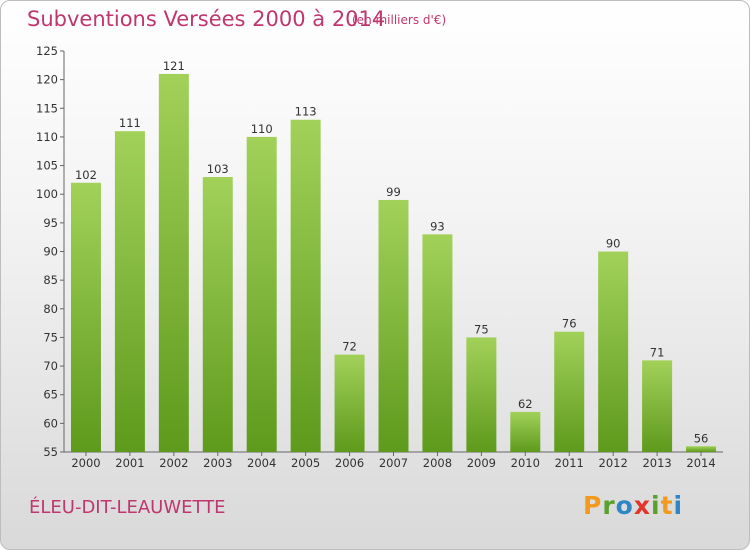 The width and height of the screenshot is (750, 550). I want to click on x-tick-label-2009: 2009, so click(481, 463).